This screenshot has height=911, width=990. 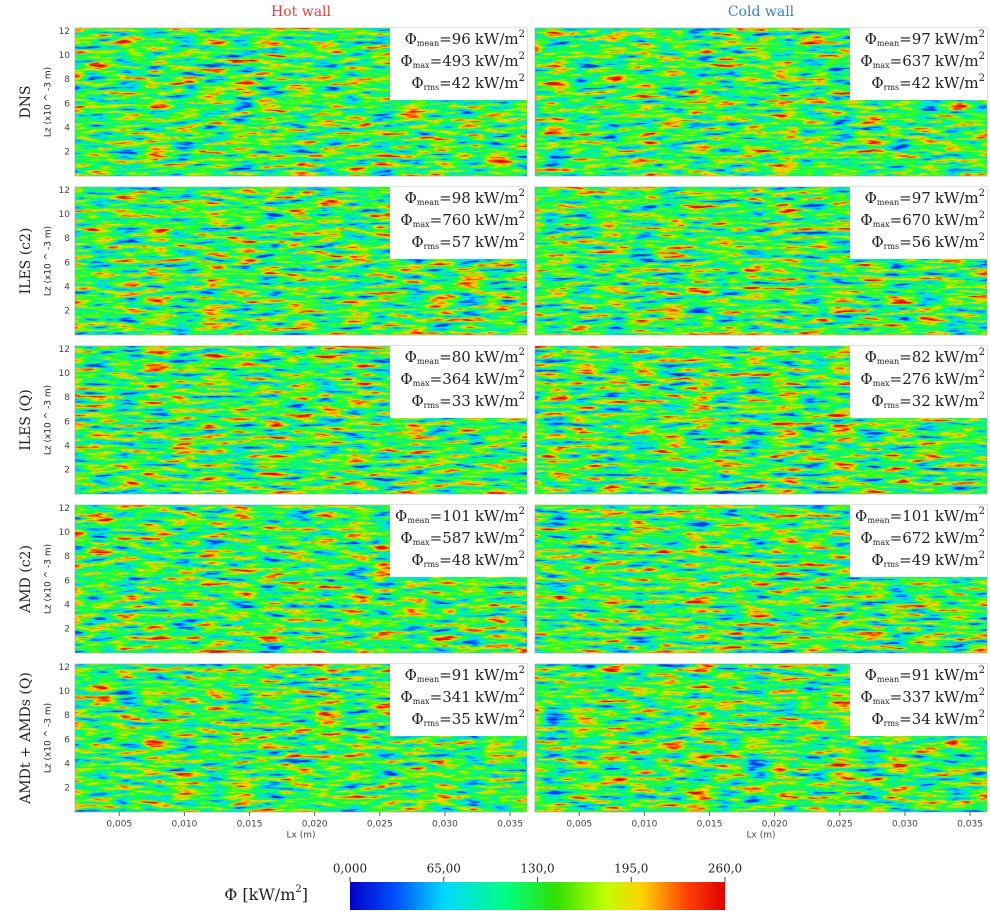 I want to click on stat-value: 34, so click(x=921, y=719).